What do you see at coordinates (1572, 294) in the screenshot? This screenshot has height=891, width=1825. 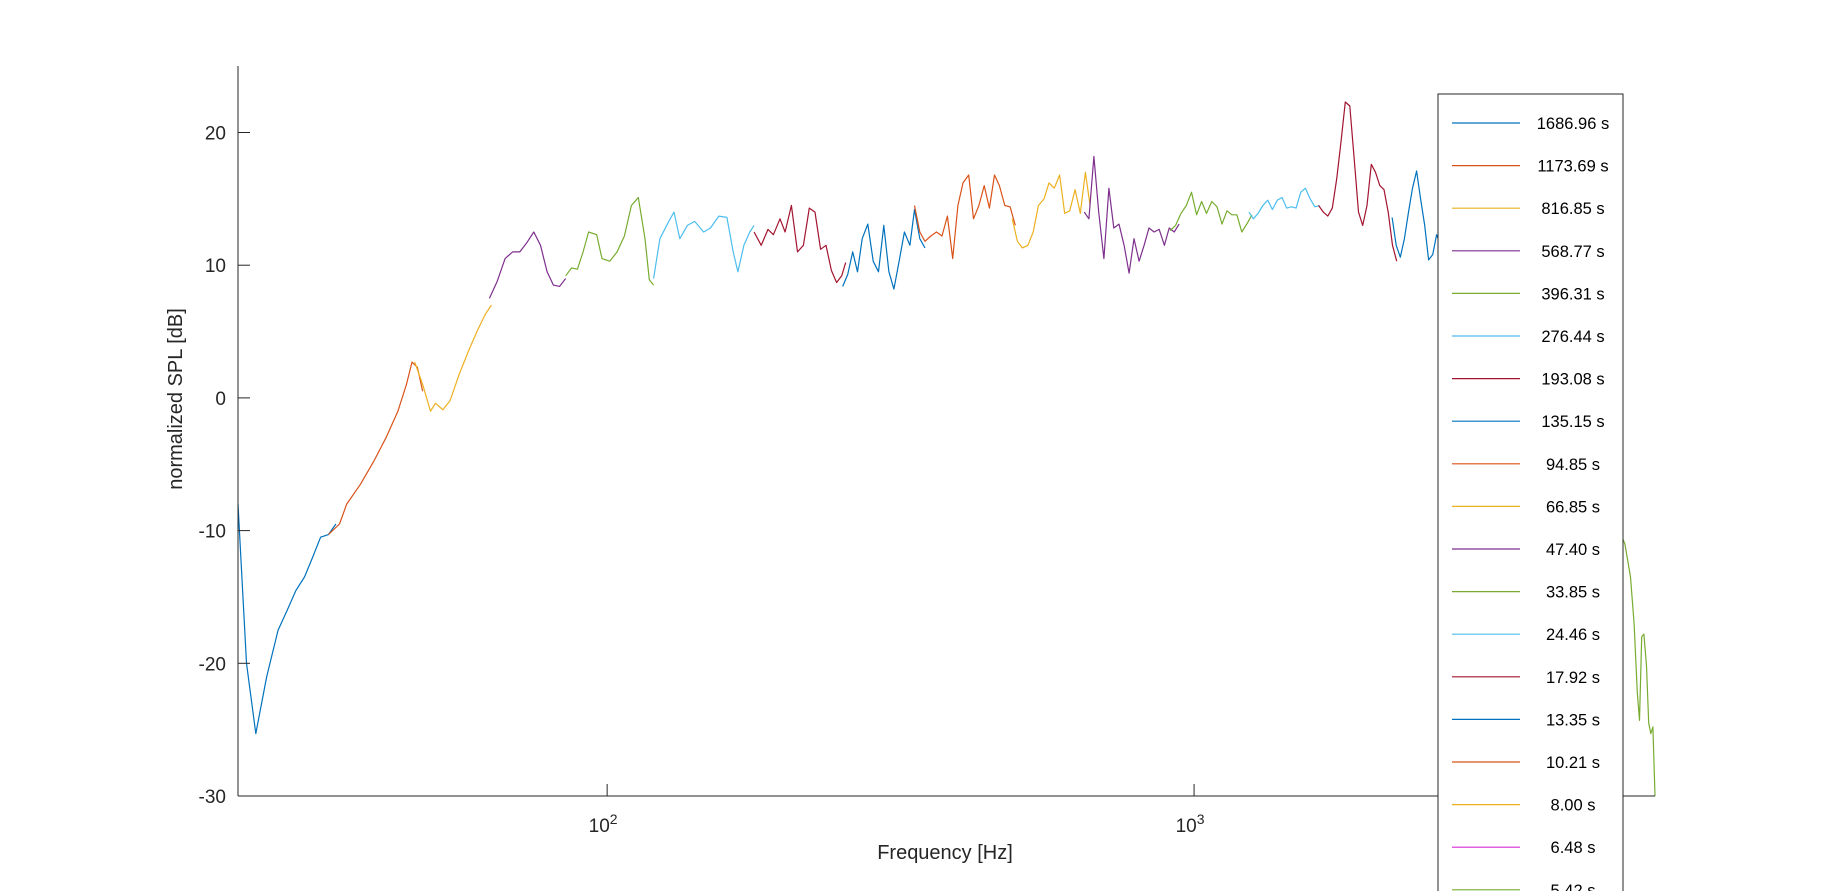 I see `legend-label: 396.31 s` at bounding box center [1572, 294].